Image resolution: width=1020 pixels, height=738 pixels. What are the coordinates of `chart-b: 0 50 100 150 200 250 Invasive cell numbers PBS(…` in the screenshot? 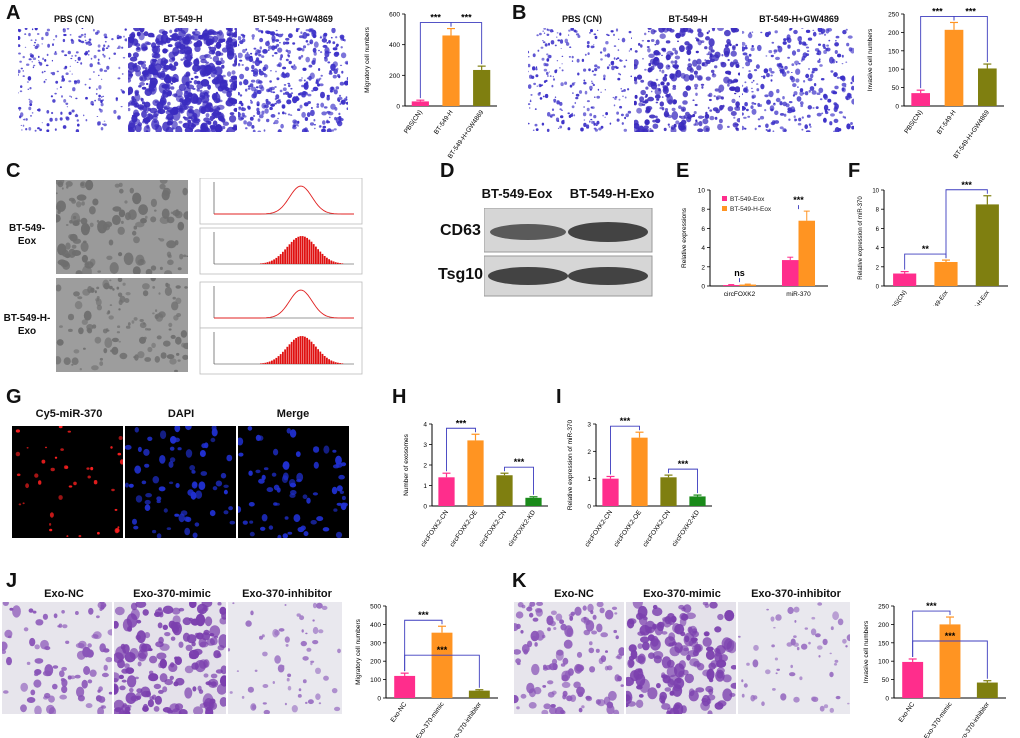 It's located at (935, 83).